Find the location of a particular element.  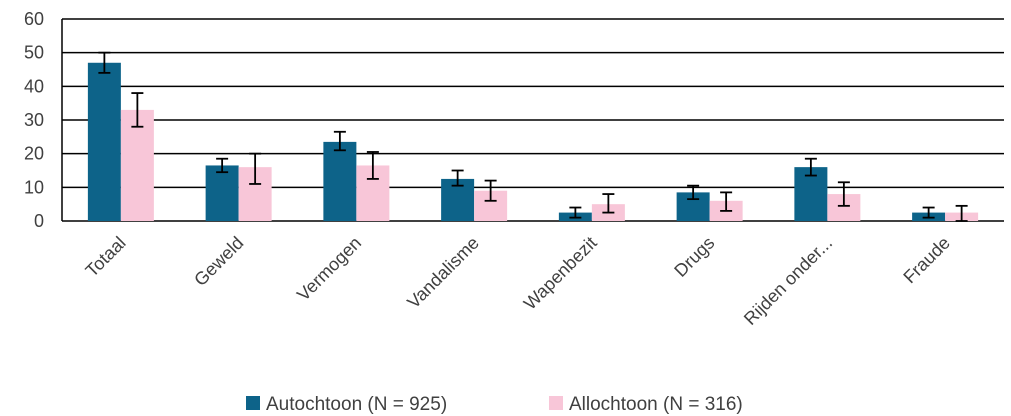

x-category-label: Vandalisme is located at coordinates (443, 273).